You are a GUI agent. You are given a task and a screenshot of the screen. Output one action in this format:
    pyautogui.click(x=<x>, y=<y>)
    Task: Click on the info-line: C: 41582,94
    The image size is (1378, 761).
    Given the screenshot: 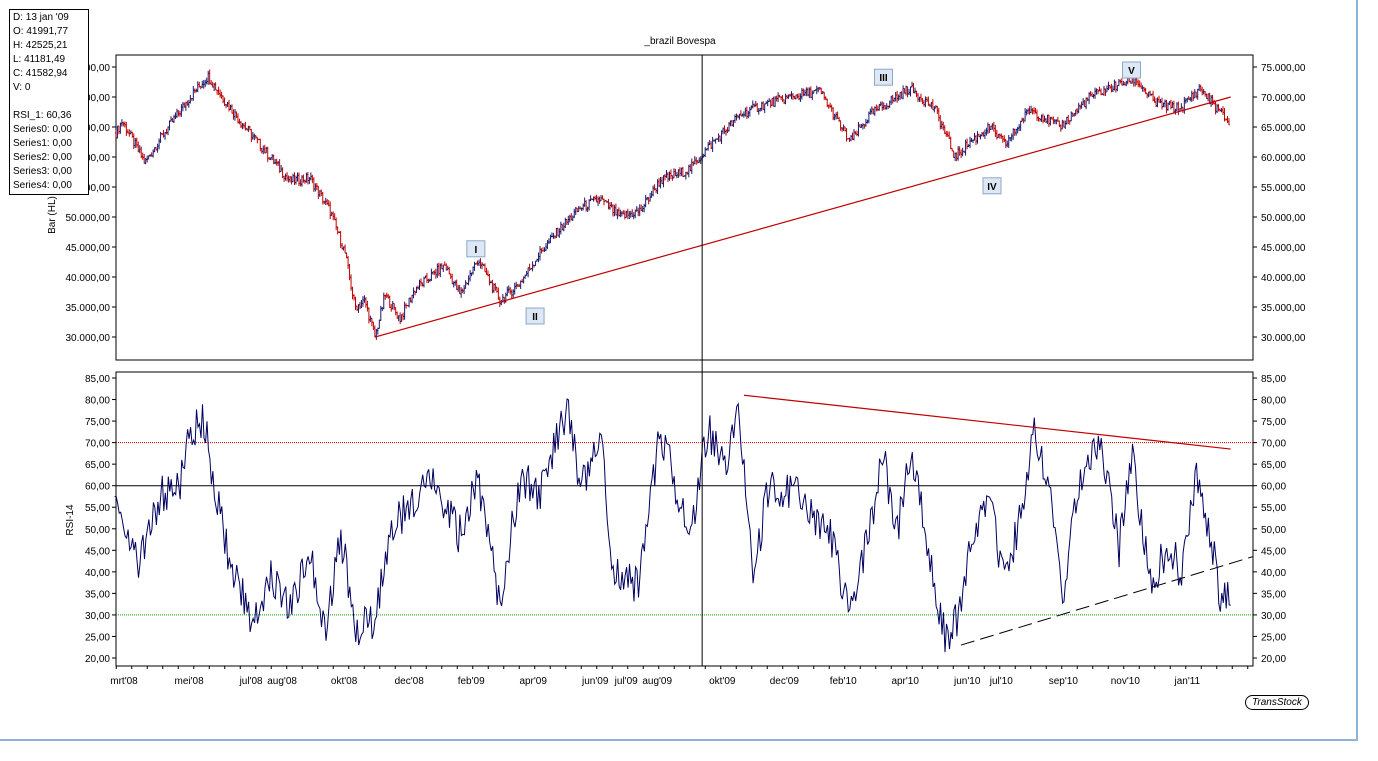 What is the action you would take?
    pyautogui.click(x=40, y=73)
    